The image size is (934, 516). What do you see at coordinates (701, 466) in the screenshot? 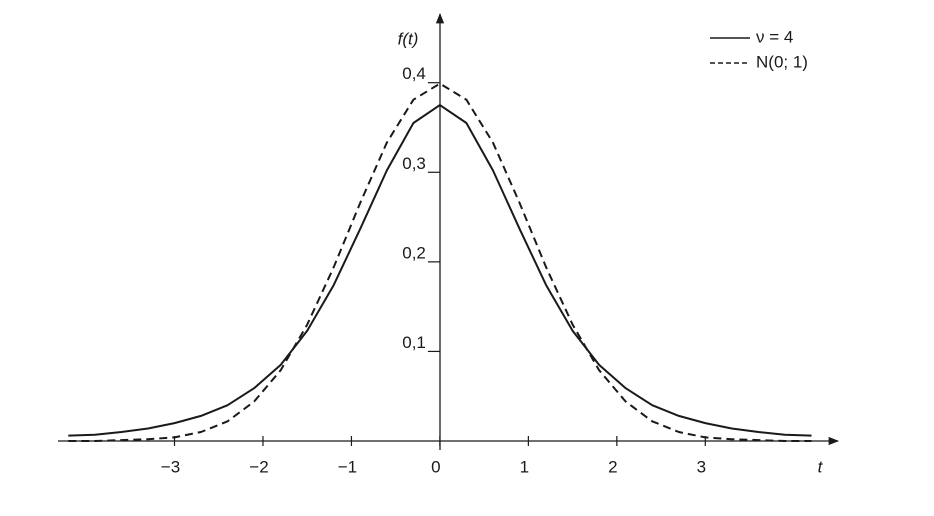
I see `x-tick-label: 3` at bounding box center [701, 466].